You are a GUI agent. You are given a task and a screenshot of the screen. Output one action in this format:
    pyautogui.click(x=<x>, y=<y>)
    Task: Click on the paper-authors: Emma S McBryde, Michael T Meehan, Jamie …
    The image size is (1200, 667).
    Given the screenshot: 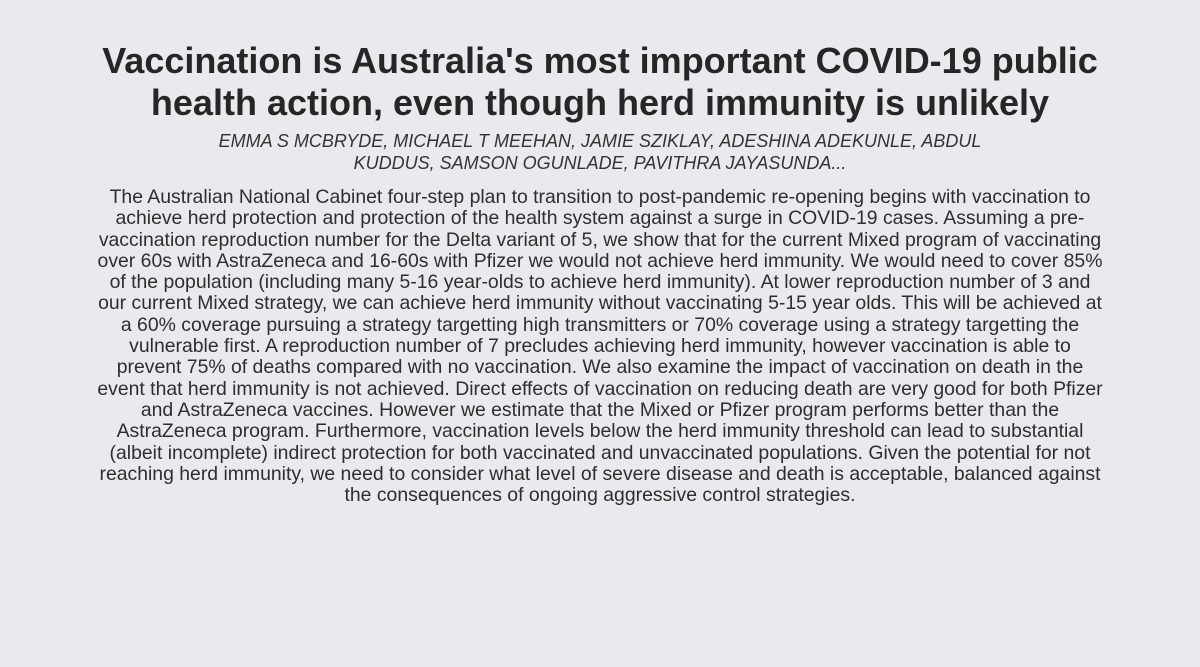 What is the action you would take?
    pyautogui.click(x=600, y=152)
    